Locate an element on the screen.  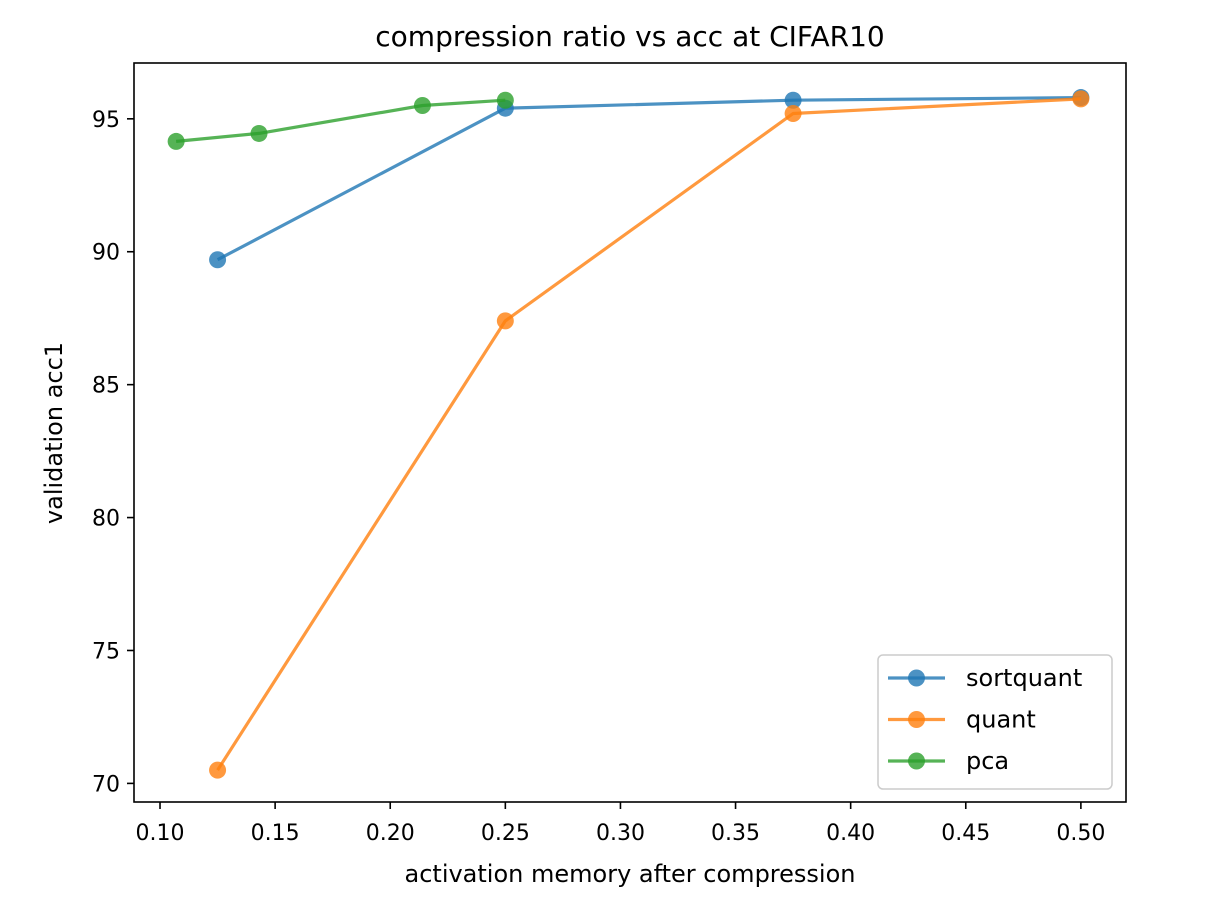
x-tick-label: 0.25 is located at coordinates (505, 833).